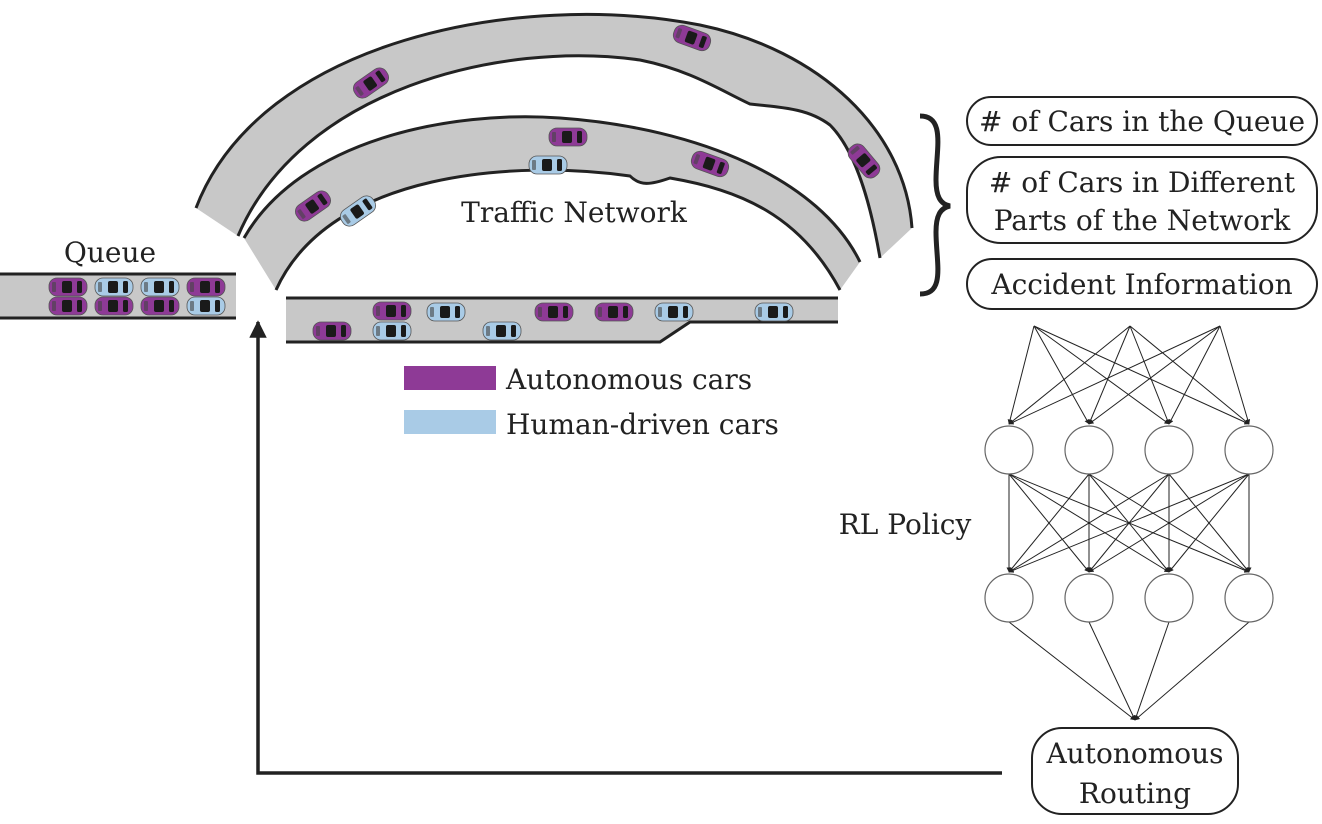 The height and width of the screenshot is (824, 1322). I want to click on state-box-queue-count: # of Cars in the Queue, so click(1142, 121).